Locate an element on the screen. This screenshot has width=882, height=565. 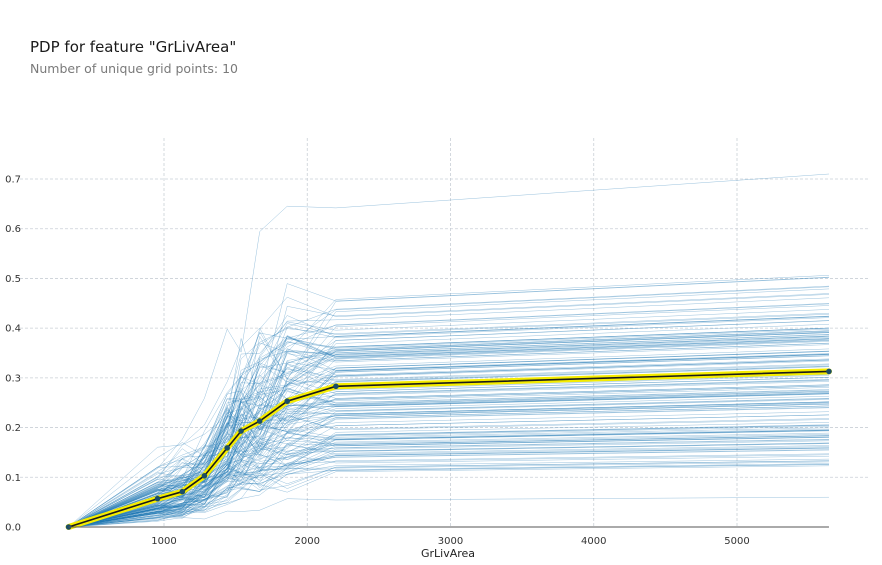
y-tick-label: 0.3 is located at coordinates (13, 378).